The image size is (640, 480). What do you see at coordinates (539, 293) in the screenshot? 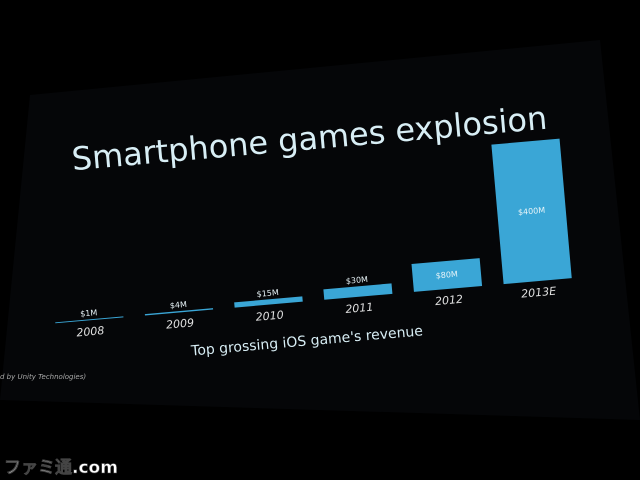
I see `x-tick-label: 2013E` at bounding box center [539, 293].